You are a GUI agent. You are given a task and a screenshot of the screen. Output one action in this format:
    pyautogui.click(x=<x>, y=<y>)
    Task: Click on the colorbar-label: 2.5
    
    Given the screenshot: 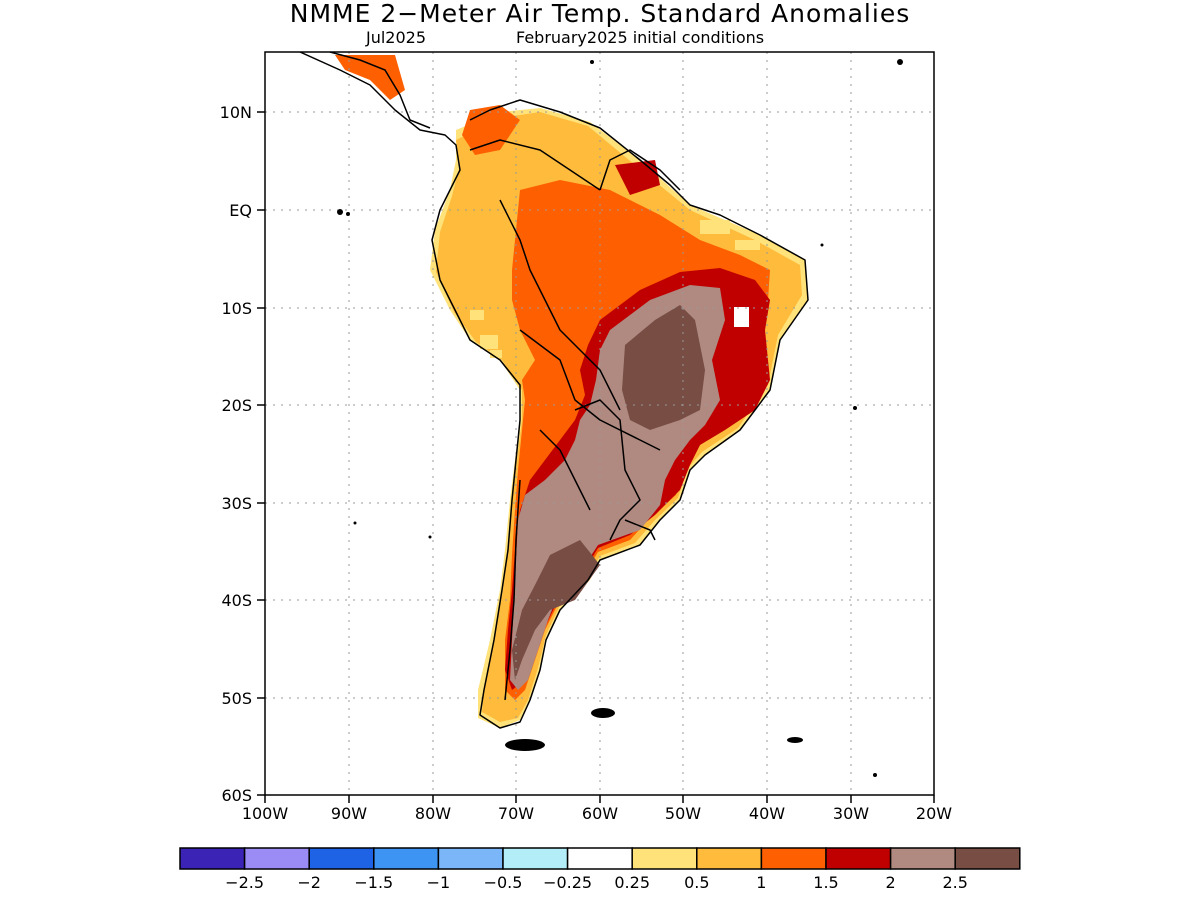 What is the action you would take?
    pyautogui.click(x=954, y=882)
    